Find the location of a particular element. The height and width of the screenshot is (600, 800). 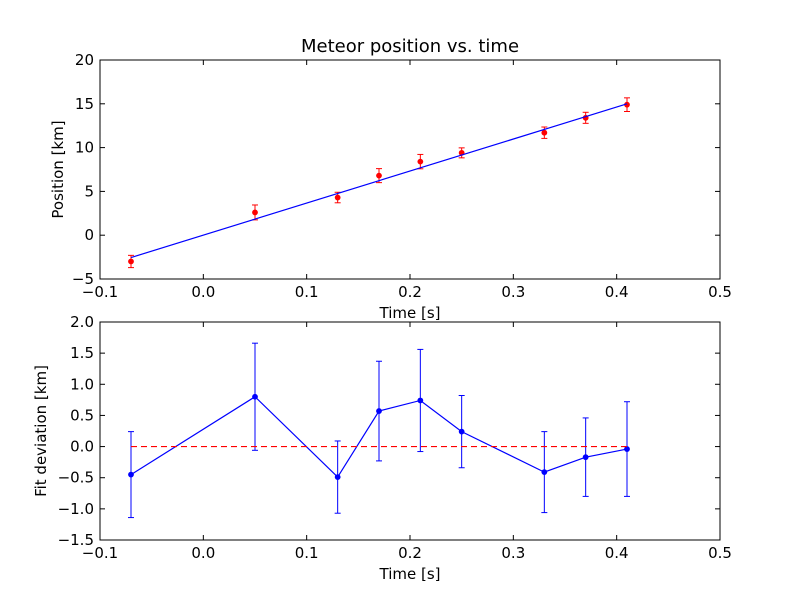

y-tick-label: −5 is located at coordinates (83, 279).